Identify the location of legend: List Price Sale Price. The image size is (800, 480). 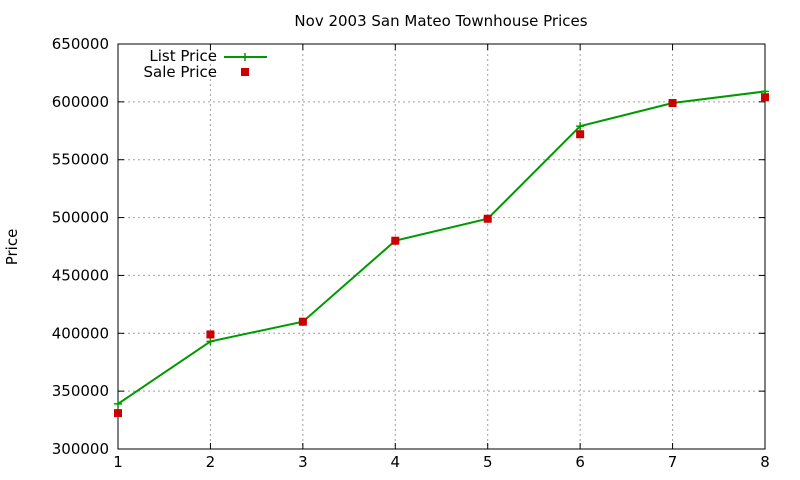
(205, 64).